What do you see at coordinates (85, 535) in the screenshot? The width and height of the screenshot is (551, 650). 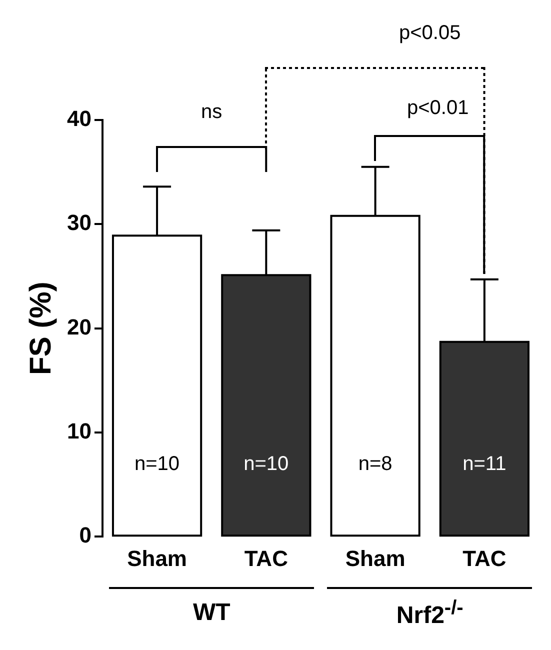 I see `y-tick-label: 0` at bounding box center [85, 535].